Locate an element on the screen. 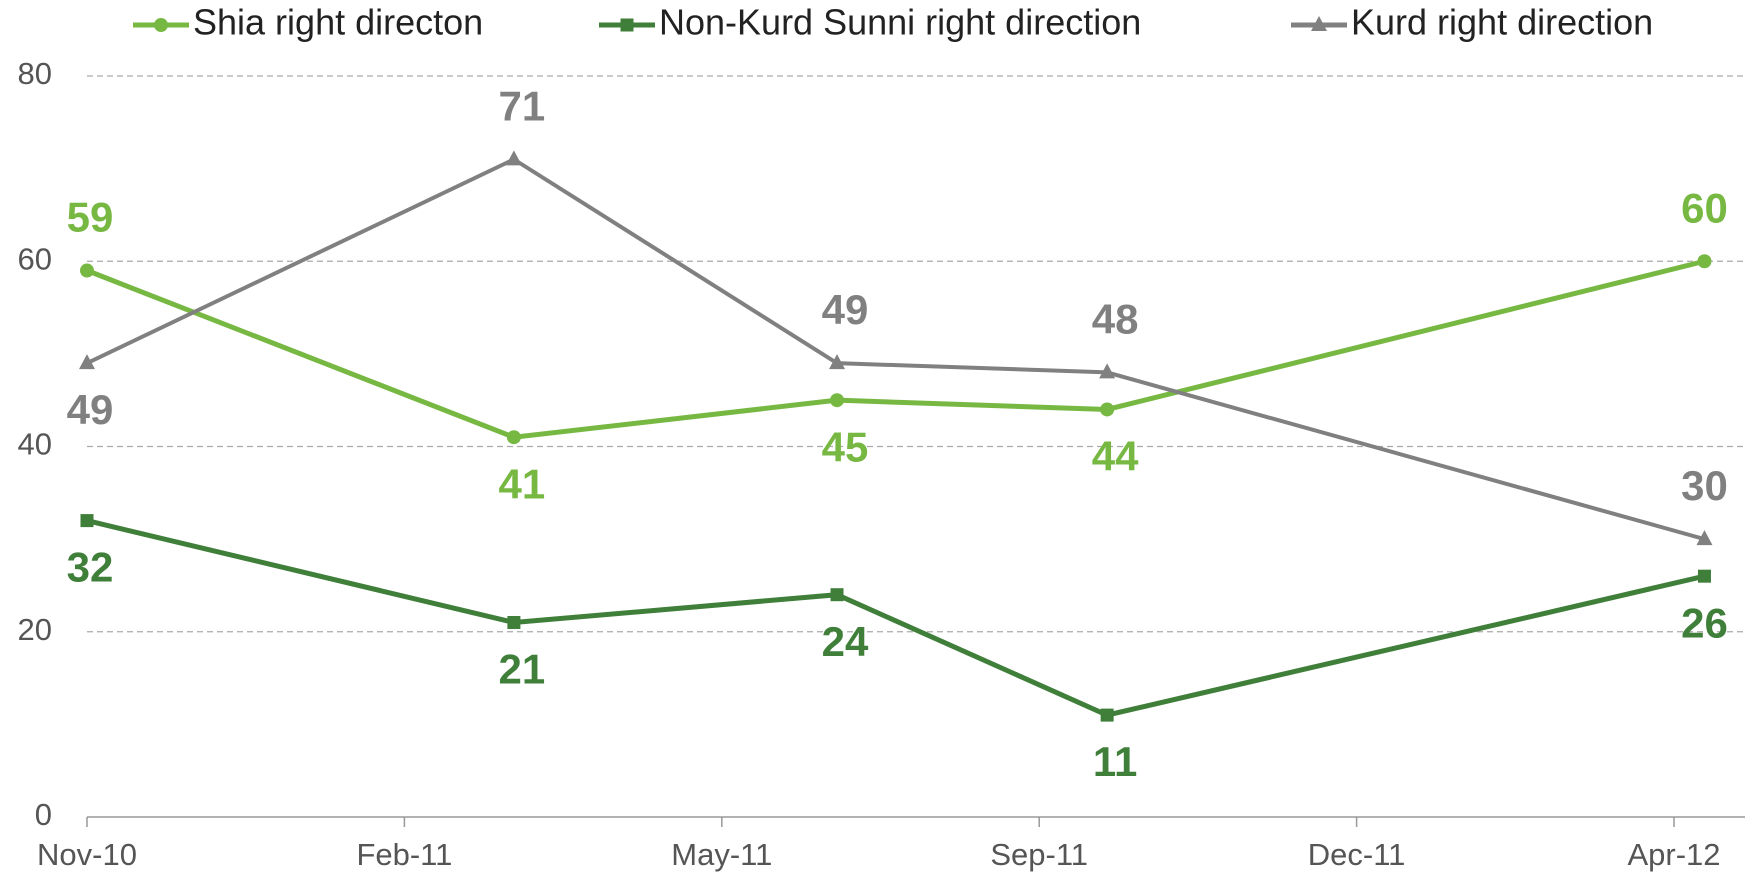 Image resolution: width=1762 pixels, height=874 pixels. y-tick-label: 0 is located at coordinates (43, 814).